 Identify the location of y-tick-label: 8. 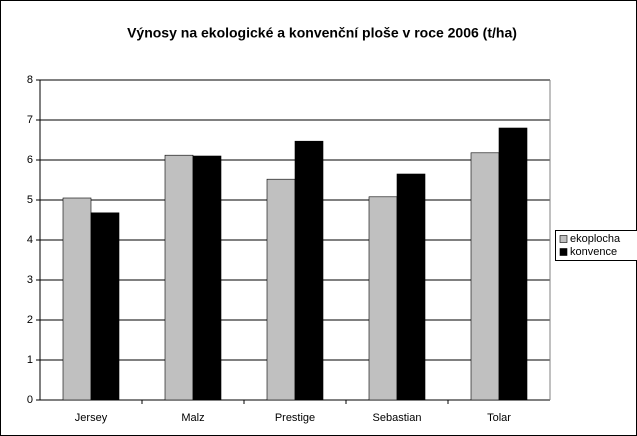
(30, 80).